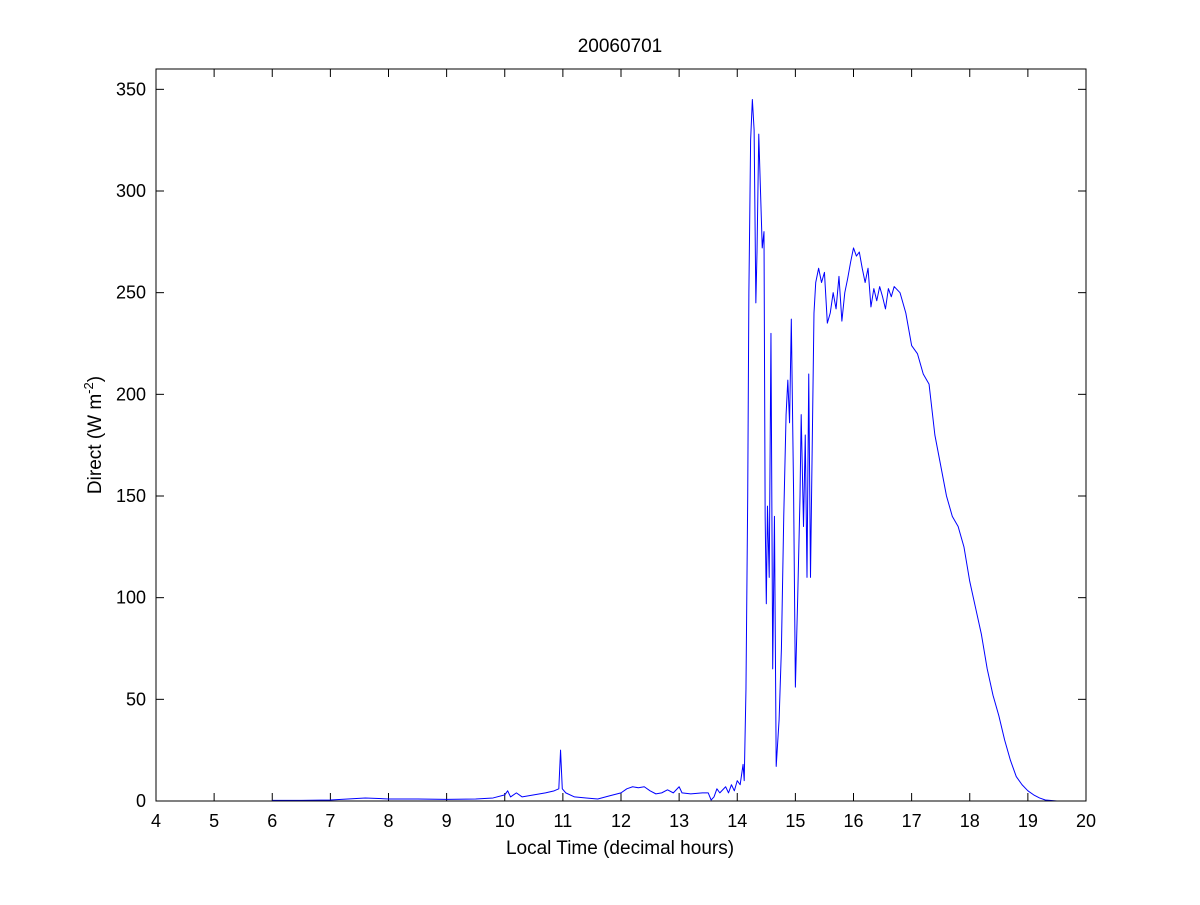 This screenshot has height=905, width=1200. What do you see at coordinates (505, 821) in the screenshot?
I see `x-tick-label: 10` at bounding box center [505, 821].